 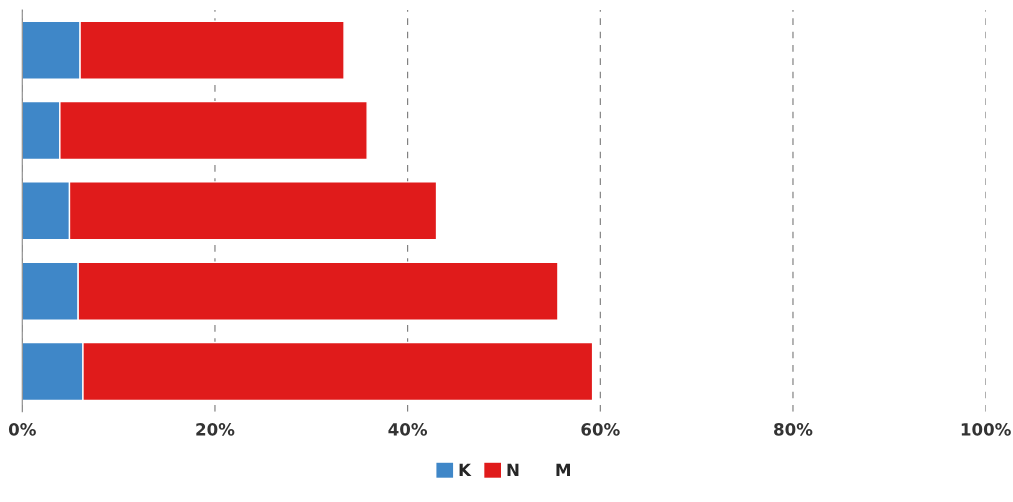 I want to click on x-tick-label: 0%, so click(x=22, y=429).